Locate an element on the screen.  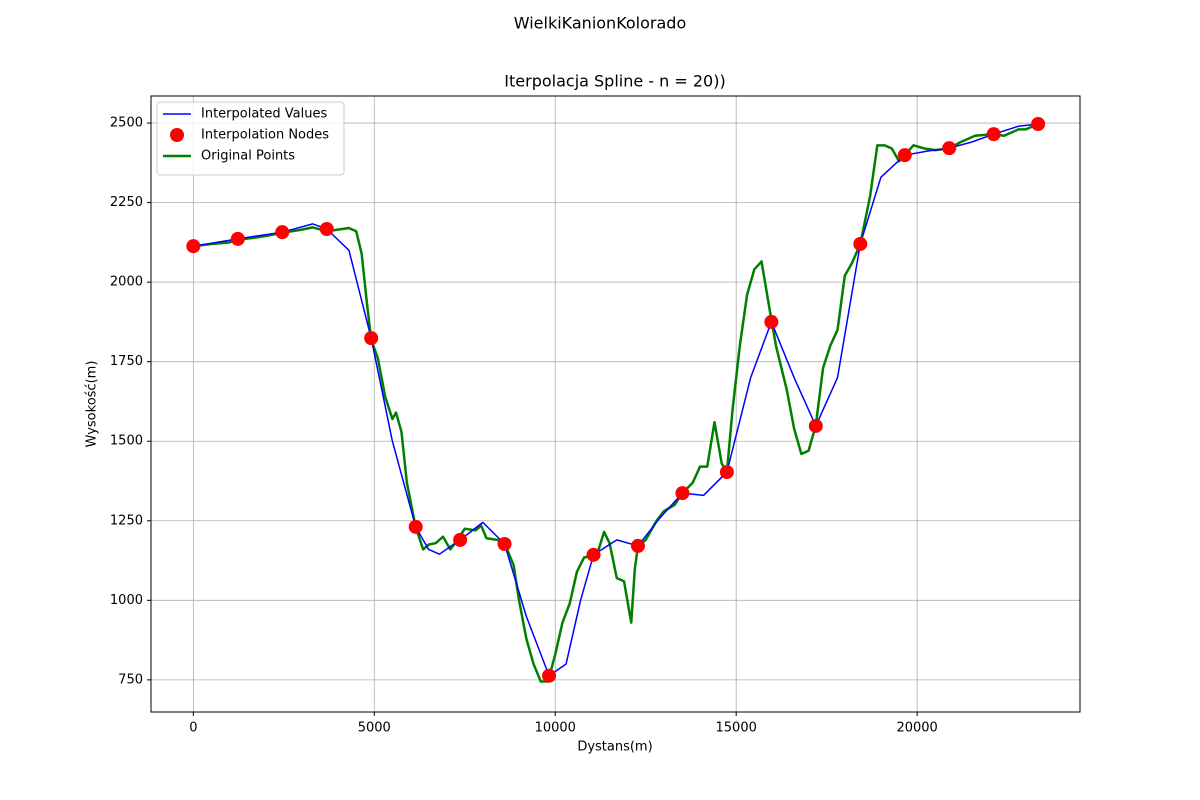
x-tick-label: 5000 is located at coordinates (374, 728).